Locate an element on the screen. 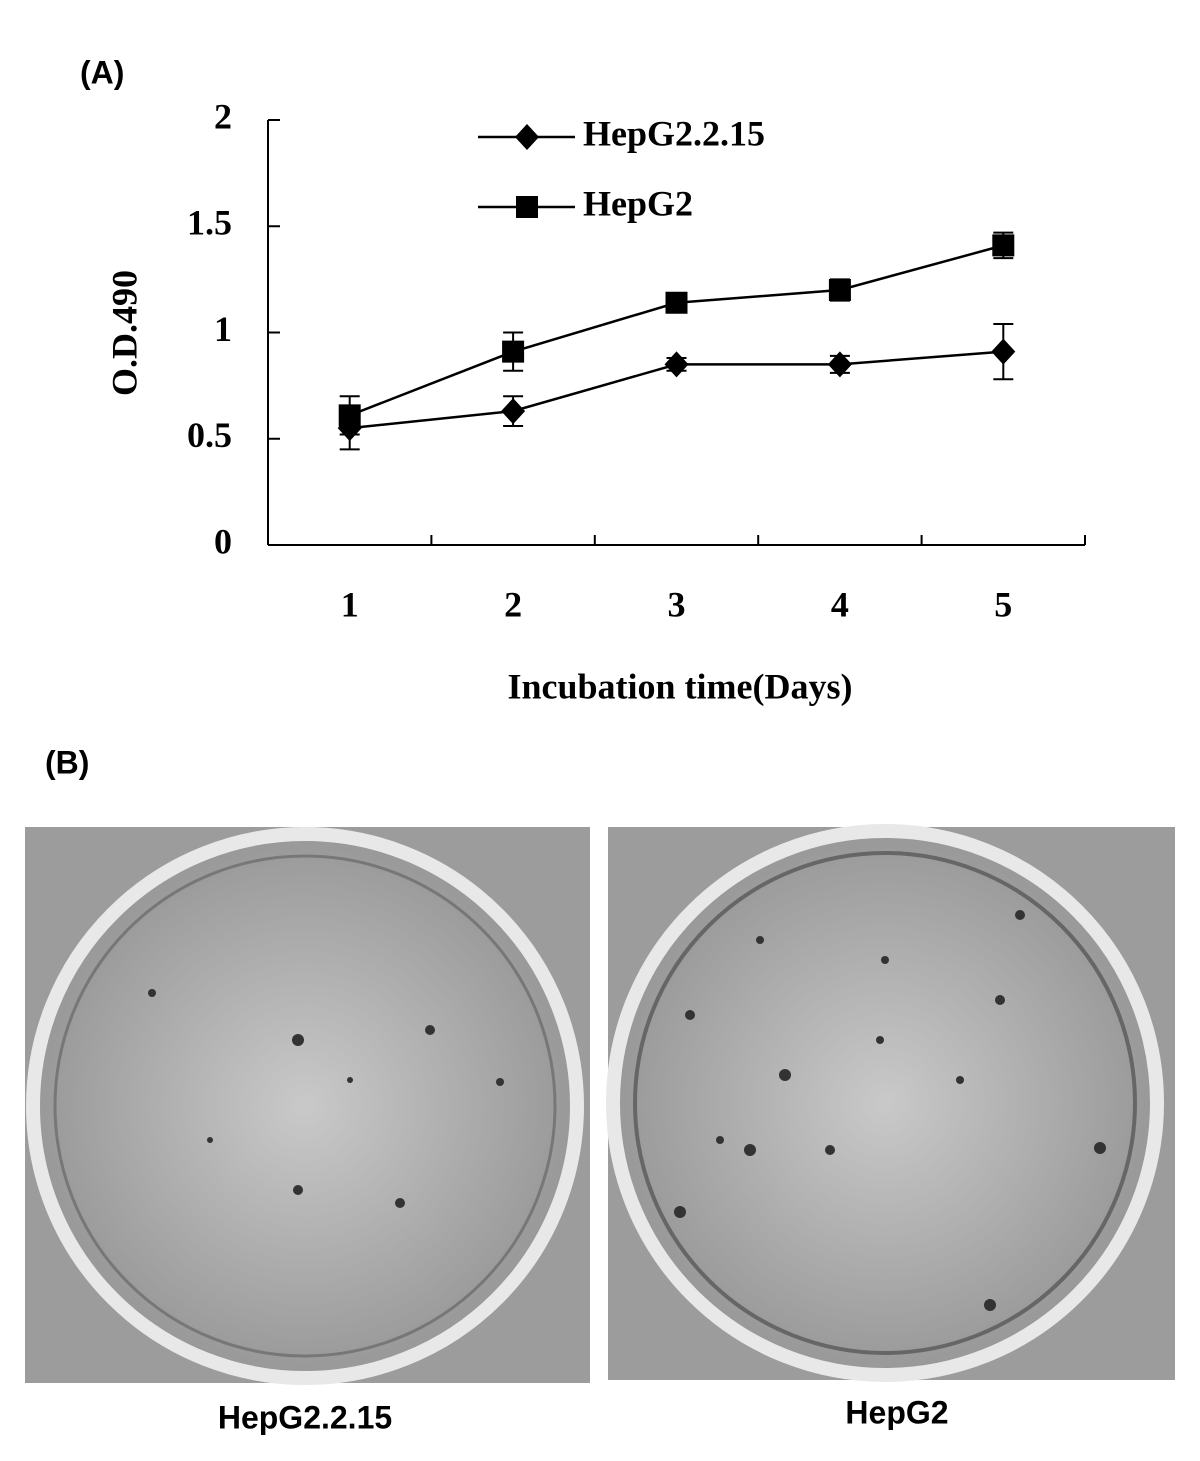  x-tick-label: 1 is located at coordinates (350, 604).